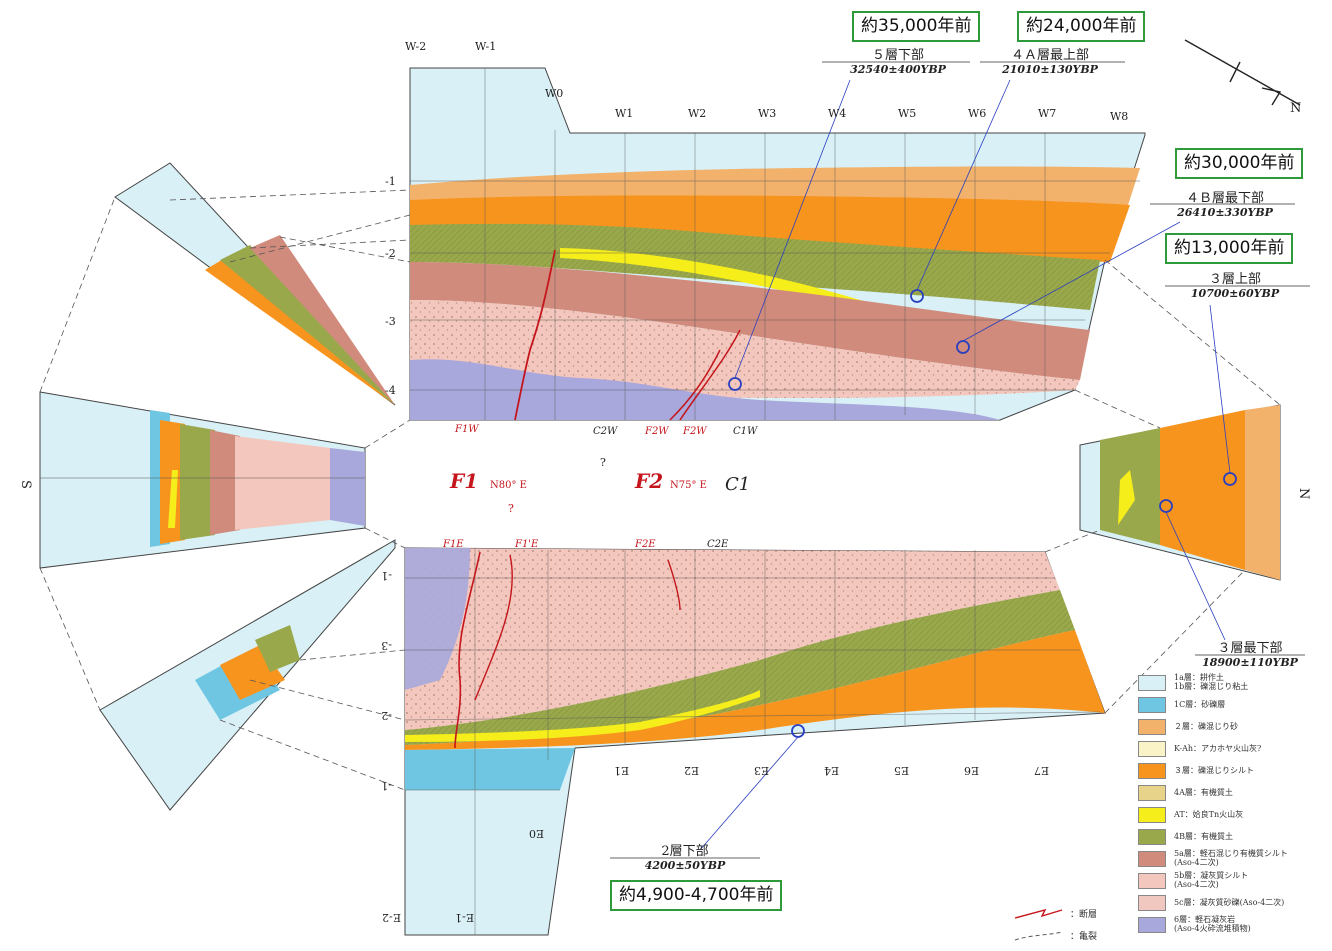  What do you see at coordinates (1212, 924) in the screenshot?
I see `legend-text: 6層：軽石凝灰岩 (Aso-4火砕流堆積物)` at bounding box center [1212, 924].